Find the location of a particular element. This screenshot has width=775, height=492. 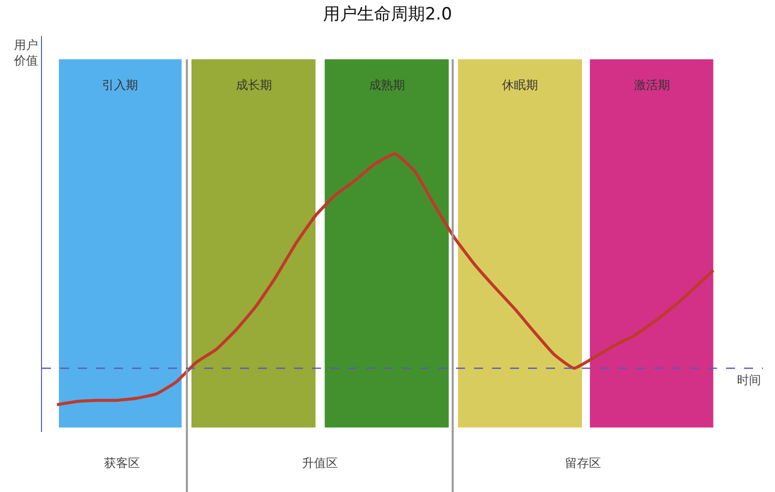

text: 成长期 is located at coordinates (254, 85).